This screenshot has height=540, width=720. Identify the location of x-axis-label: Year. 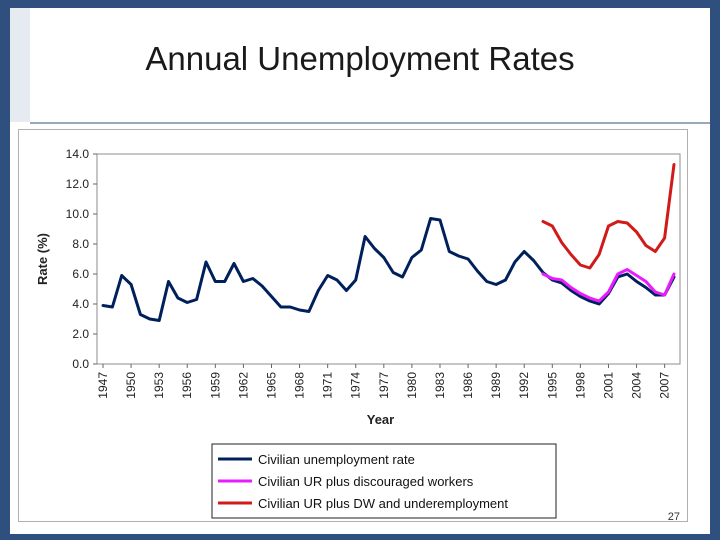
(380, 419).